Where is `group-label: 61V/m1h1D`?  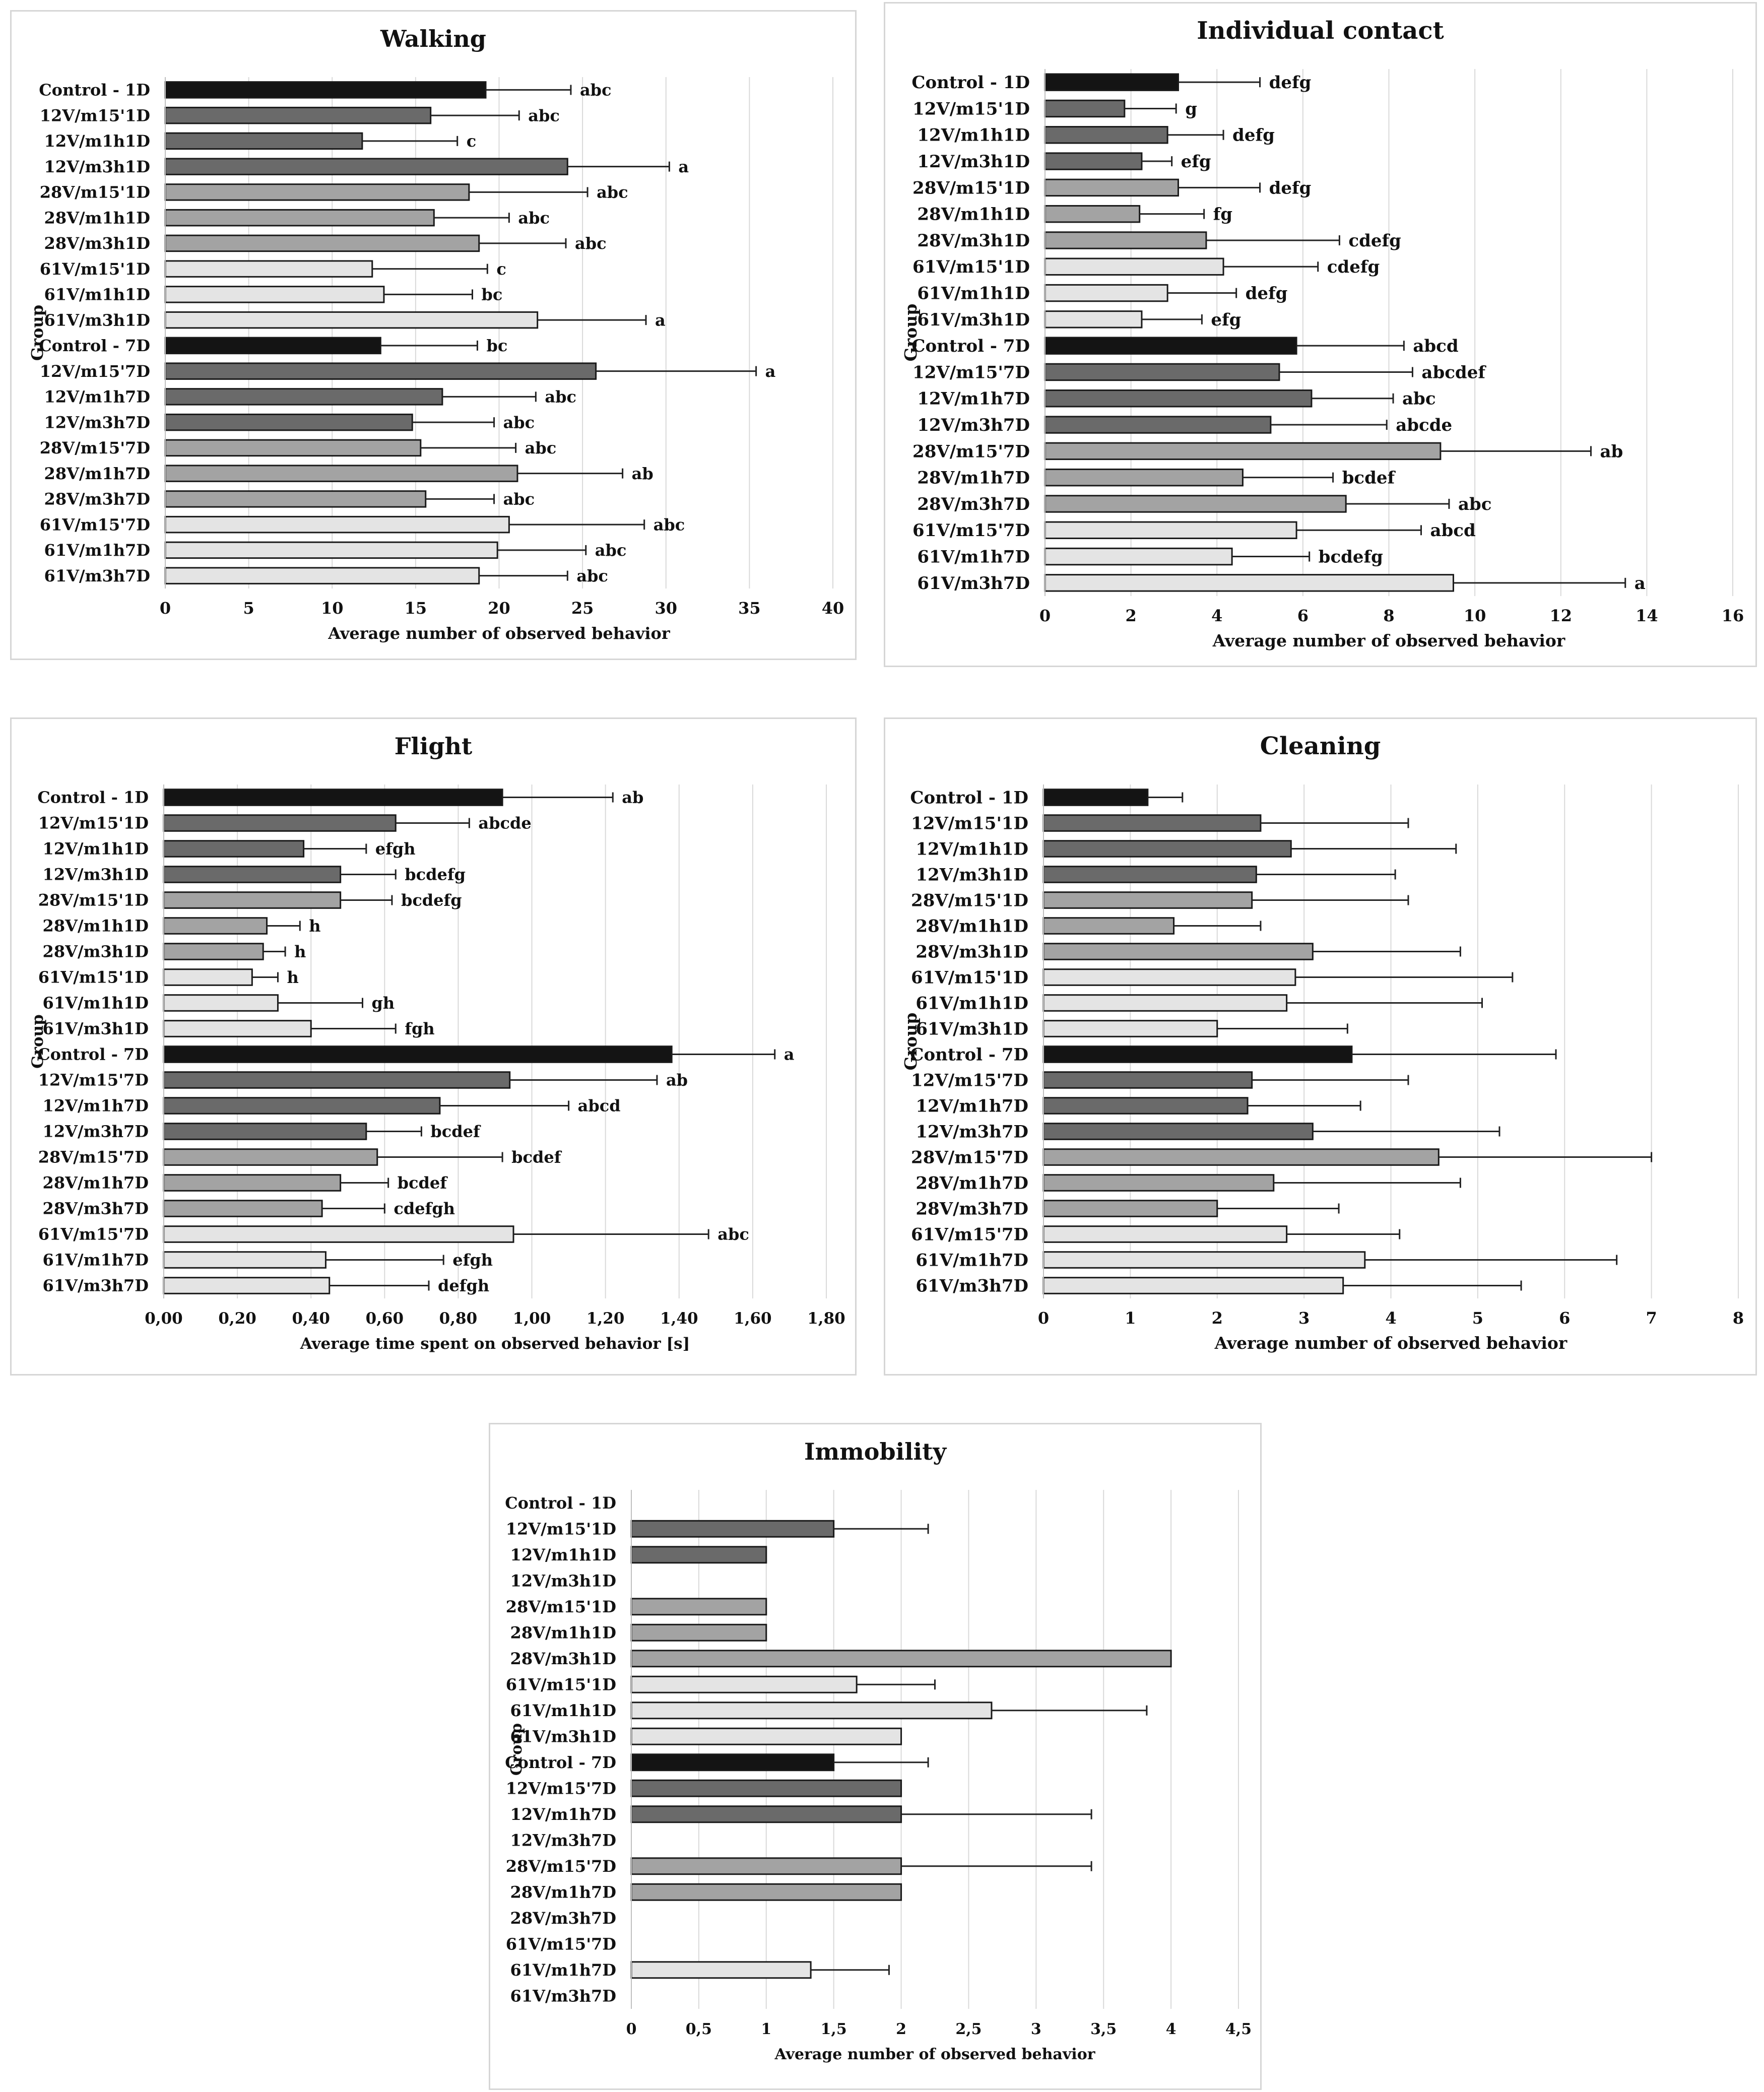
group-label: 61V/m1h1D is located at coordinates (973, 293).